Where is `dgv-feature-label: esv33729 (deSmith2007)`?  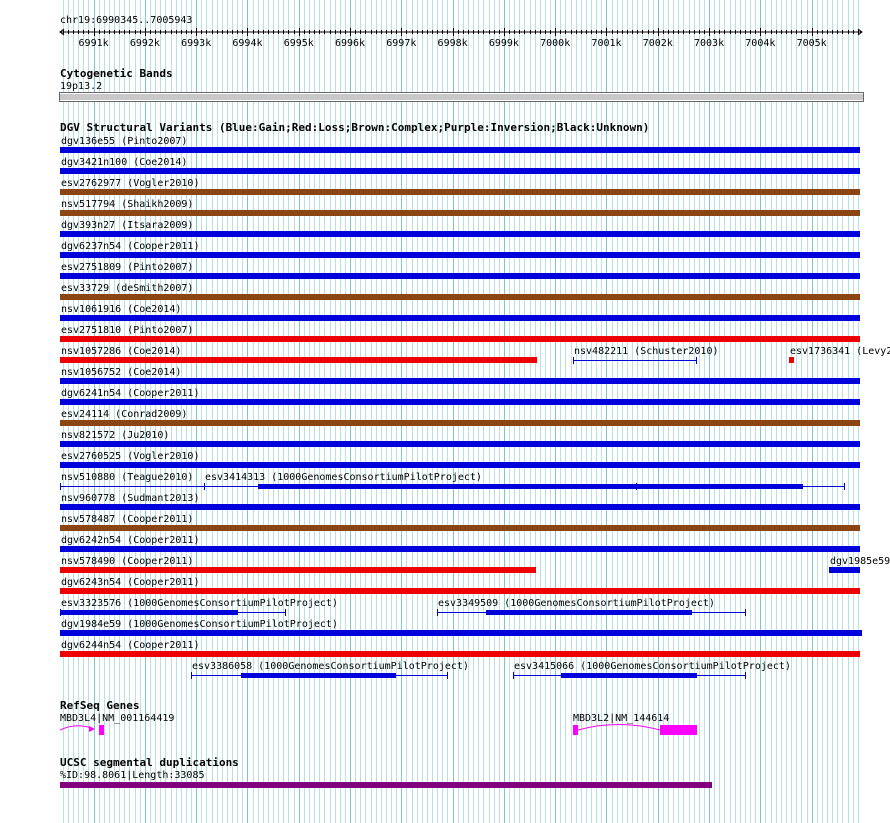 dgv-feature-label: esv33729 (deSmith2007) is located at coordinates (127, 288).